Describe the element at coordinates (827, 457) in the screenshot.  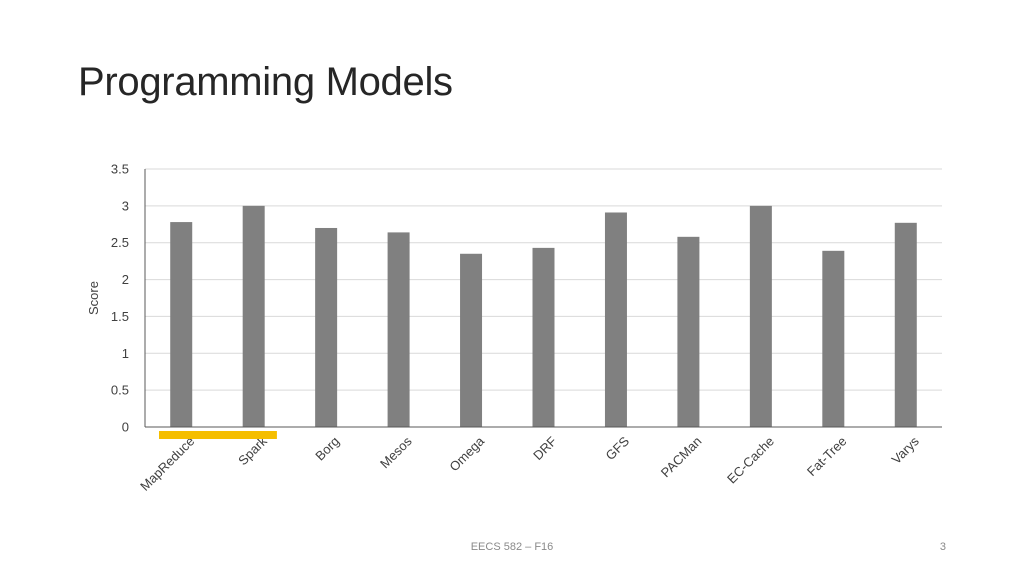
I see `x-tick-label: Fat-Tree` at that location.